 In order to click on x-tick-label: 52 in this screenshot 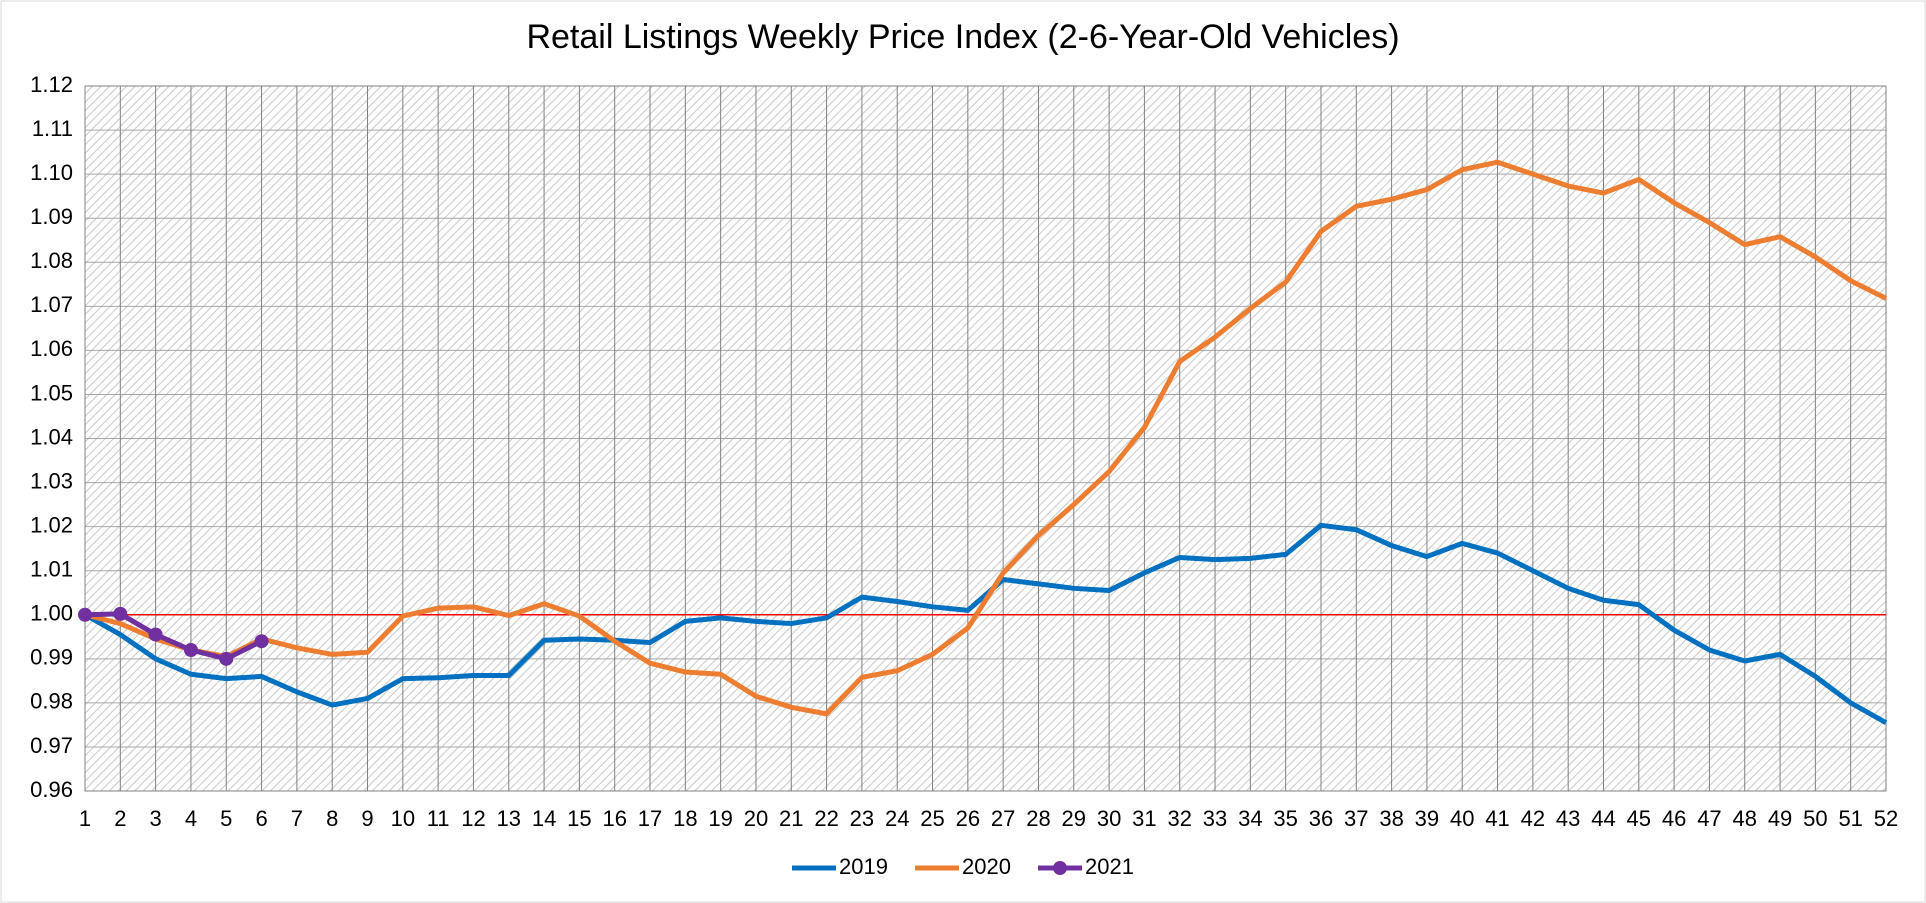, I will do `click(1886, 818)`.